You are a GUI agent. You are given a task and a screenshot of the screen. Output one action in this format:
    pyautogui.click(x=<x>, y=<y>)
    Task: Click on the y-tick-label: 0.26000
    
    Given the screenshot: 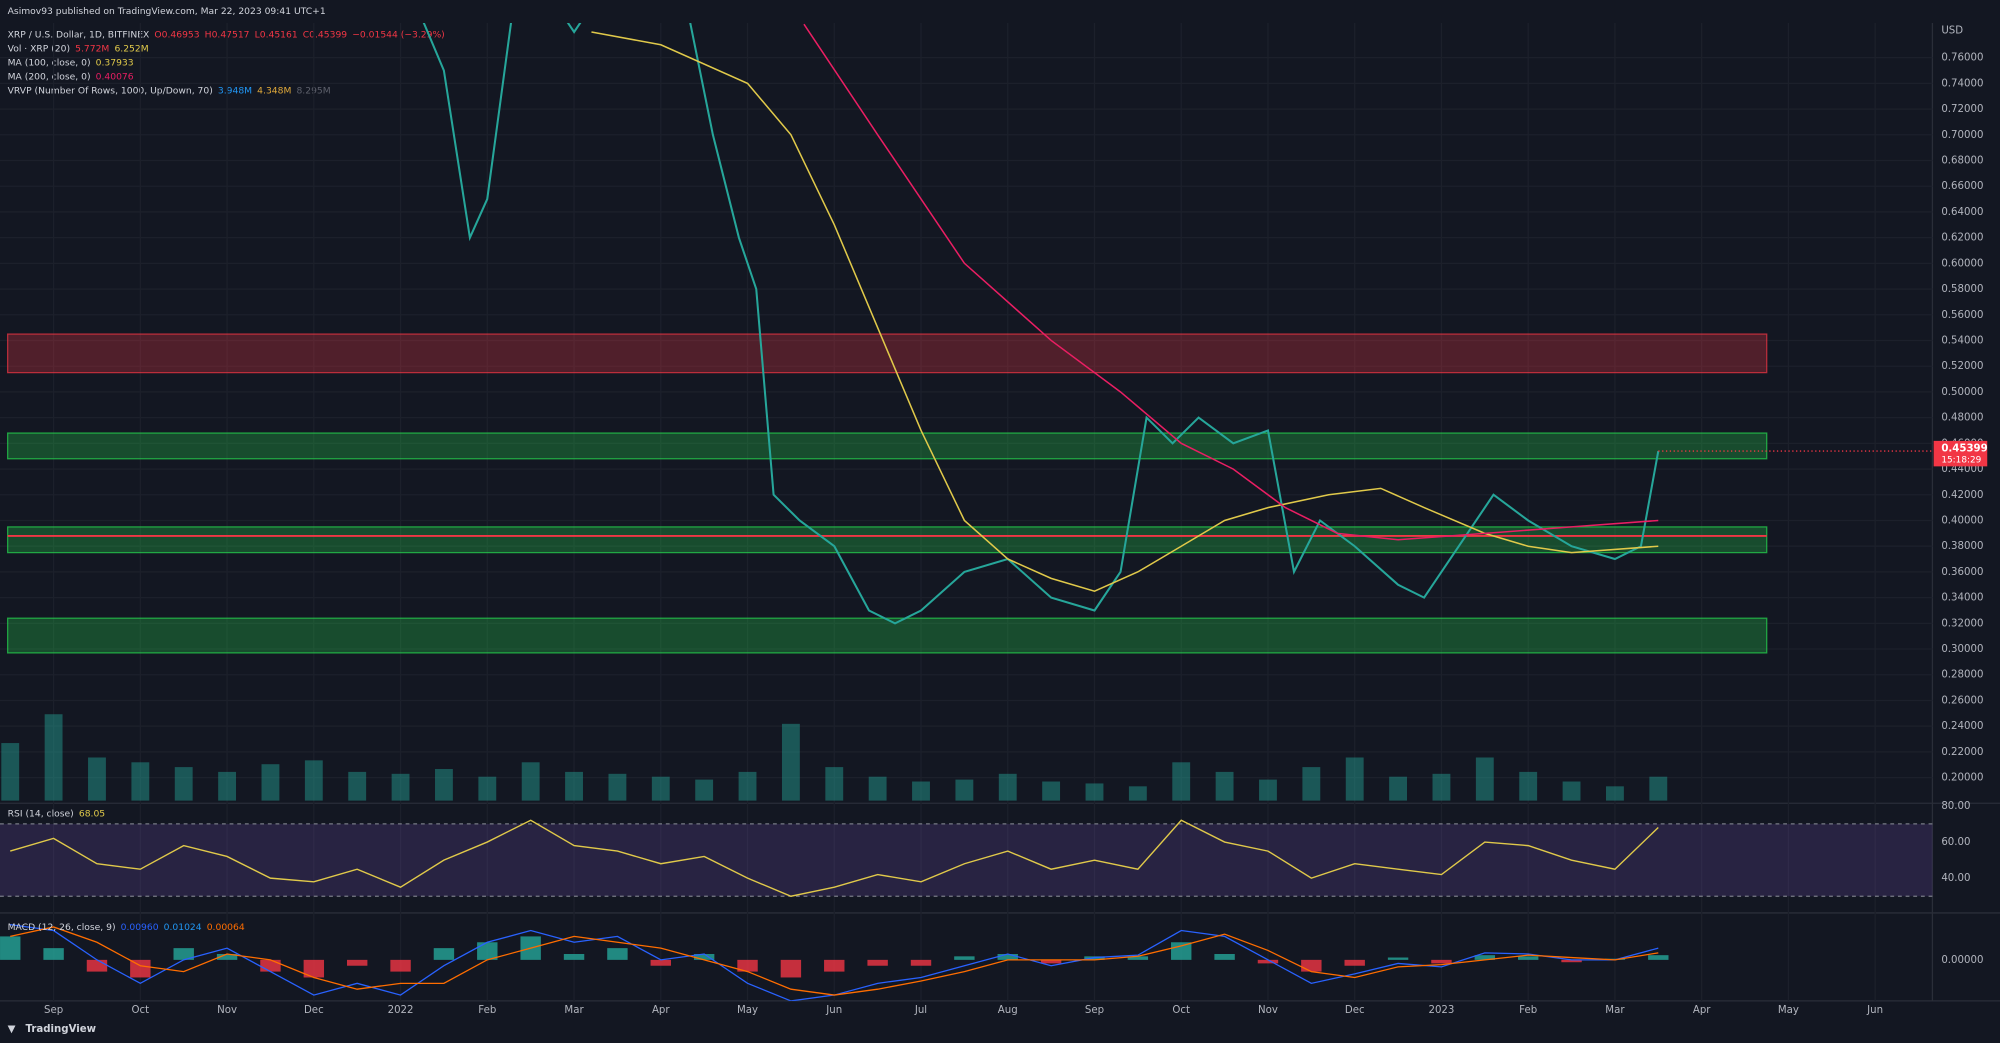 What is the action you would take?
    pyautogui.click(x=1962, y=700)
    